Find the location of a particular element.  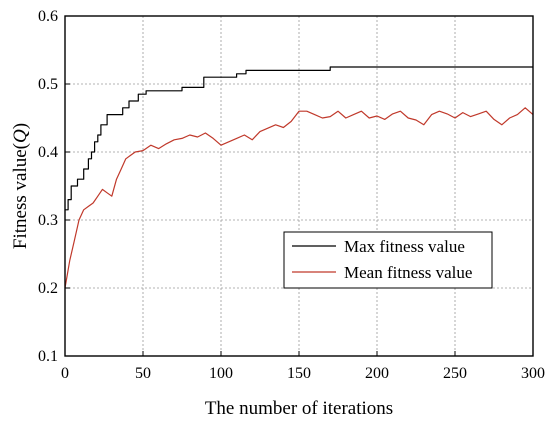

y-axis-title: Fitness value(Q) is located at coordinates (20, 186).